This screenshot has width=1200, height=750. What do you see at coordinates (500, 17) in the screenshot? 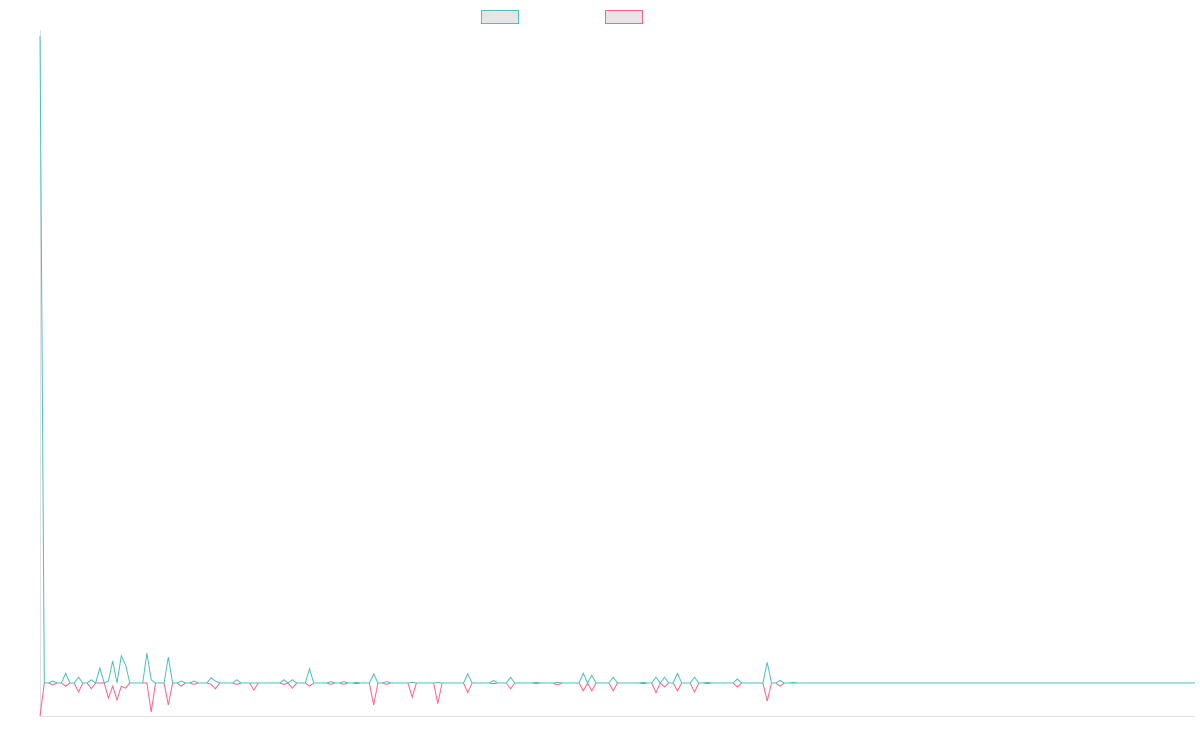
I see `legend-swatch-series-a` at bounding box center [500, 17].